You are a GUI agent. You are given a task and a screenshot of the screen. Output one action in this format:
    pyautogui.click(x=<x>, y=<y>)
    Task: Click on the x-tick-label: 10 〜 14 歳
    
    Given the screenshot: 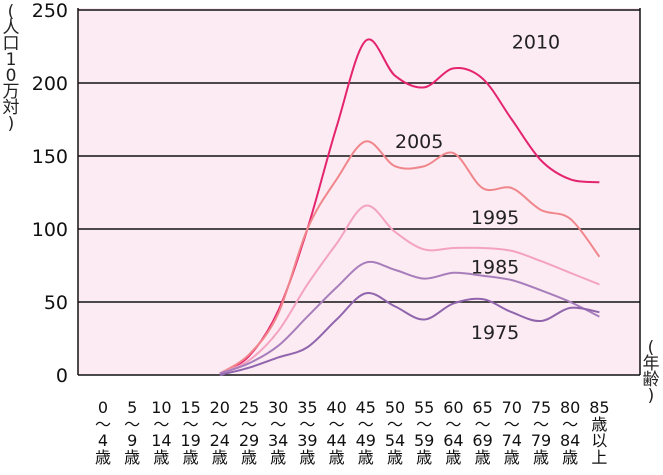 What is the action you would take?
    pyautogui.click(x=161, y=432)
    